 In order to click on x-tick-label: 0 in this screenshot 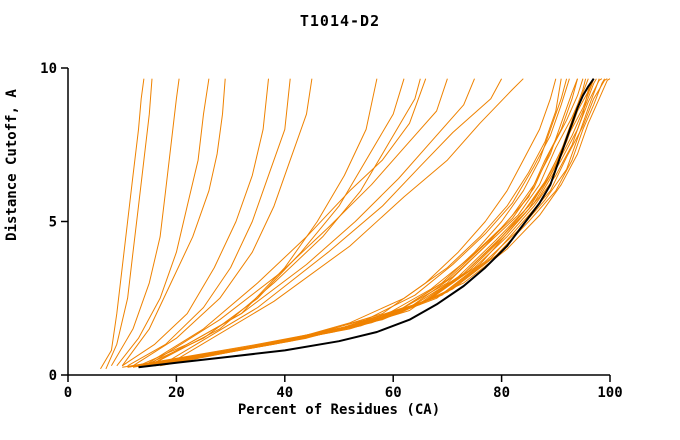, I will do `click(68, 393)`.